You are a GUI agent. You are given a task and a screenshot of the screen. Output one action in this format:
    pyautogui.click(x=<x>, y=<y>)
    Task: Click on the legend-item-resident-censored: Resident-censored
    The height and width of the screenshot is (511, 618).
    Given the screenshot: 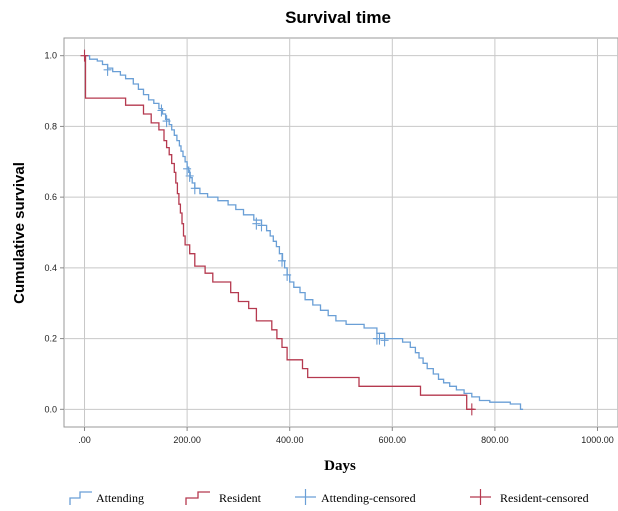 What is the action you would take?
    pyautogui.click(x=529, y=497)
    